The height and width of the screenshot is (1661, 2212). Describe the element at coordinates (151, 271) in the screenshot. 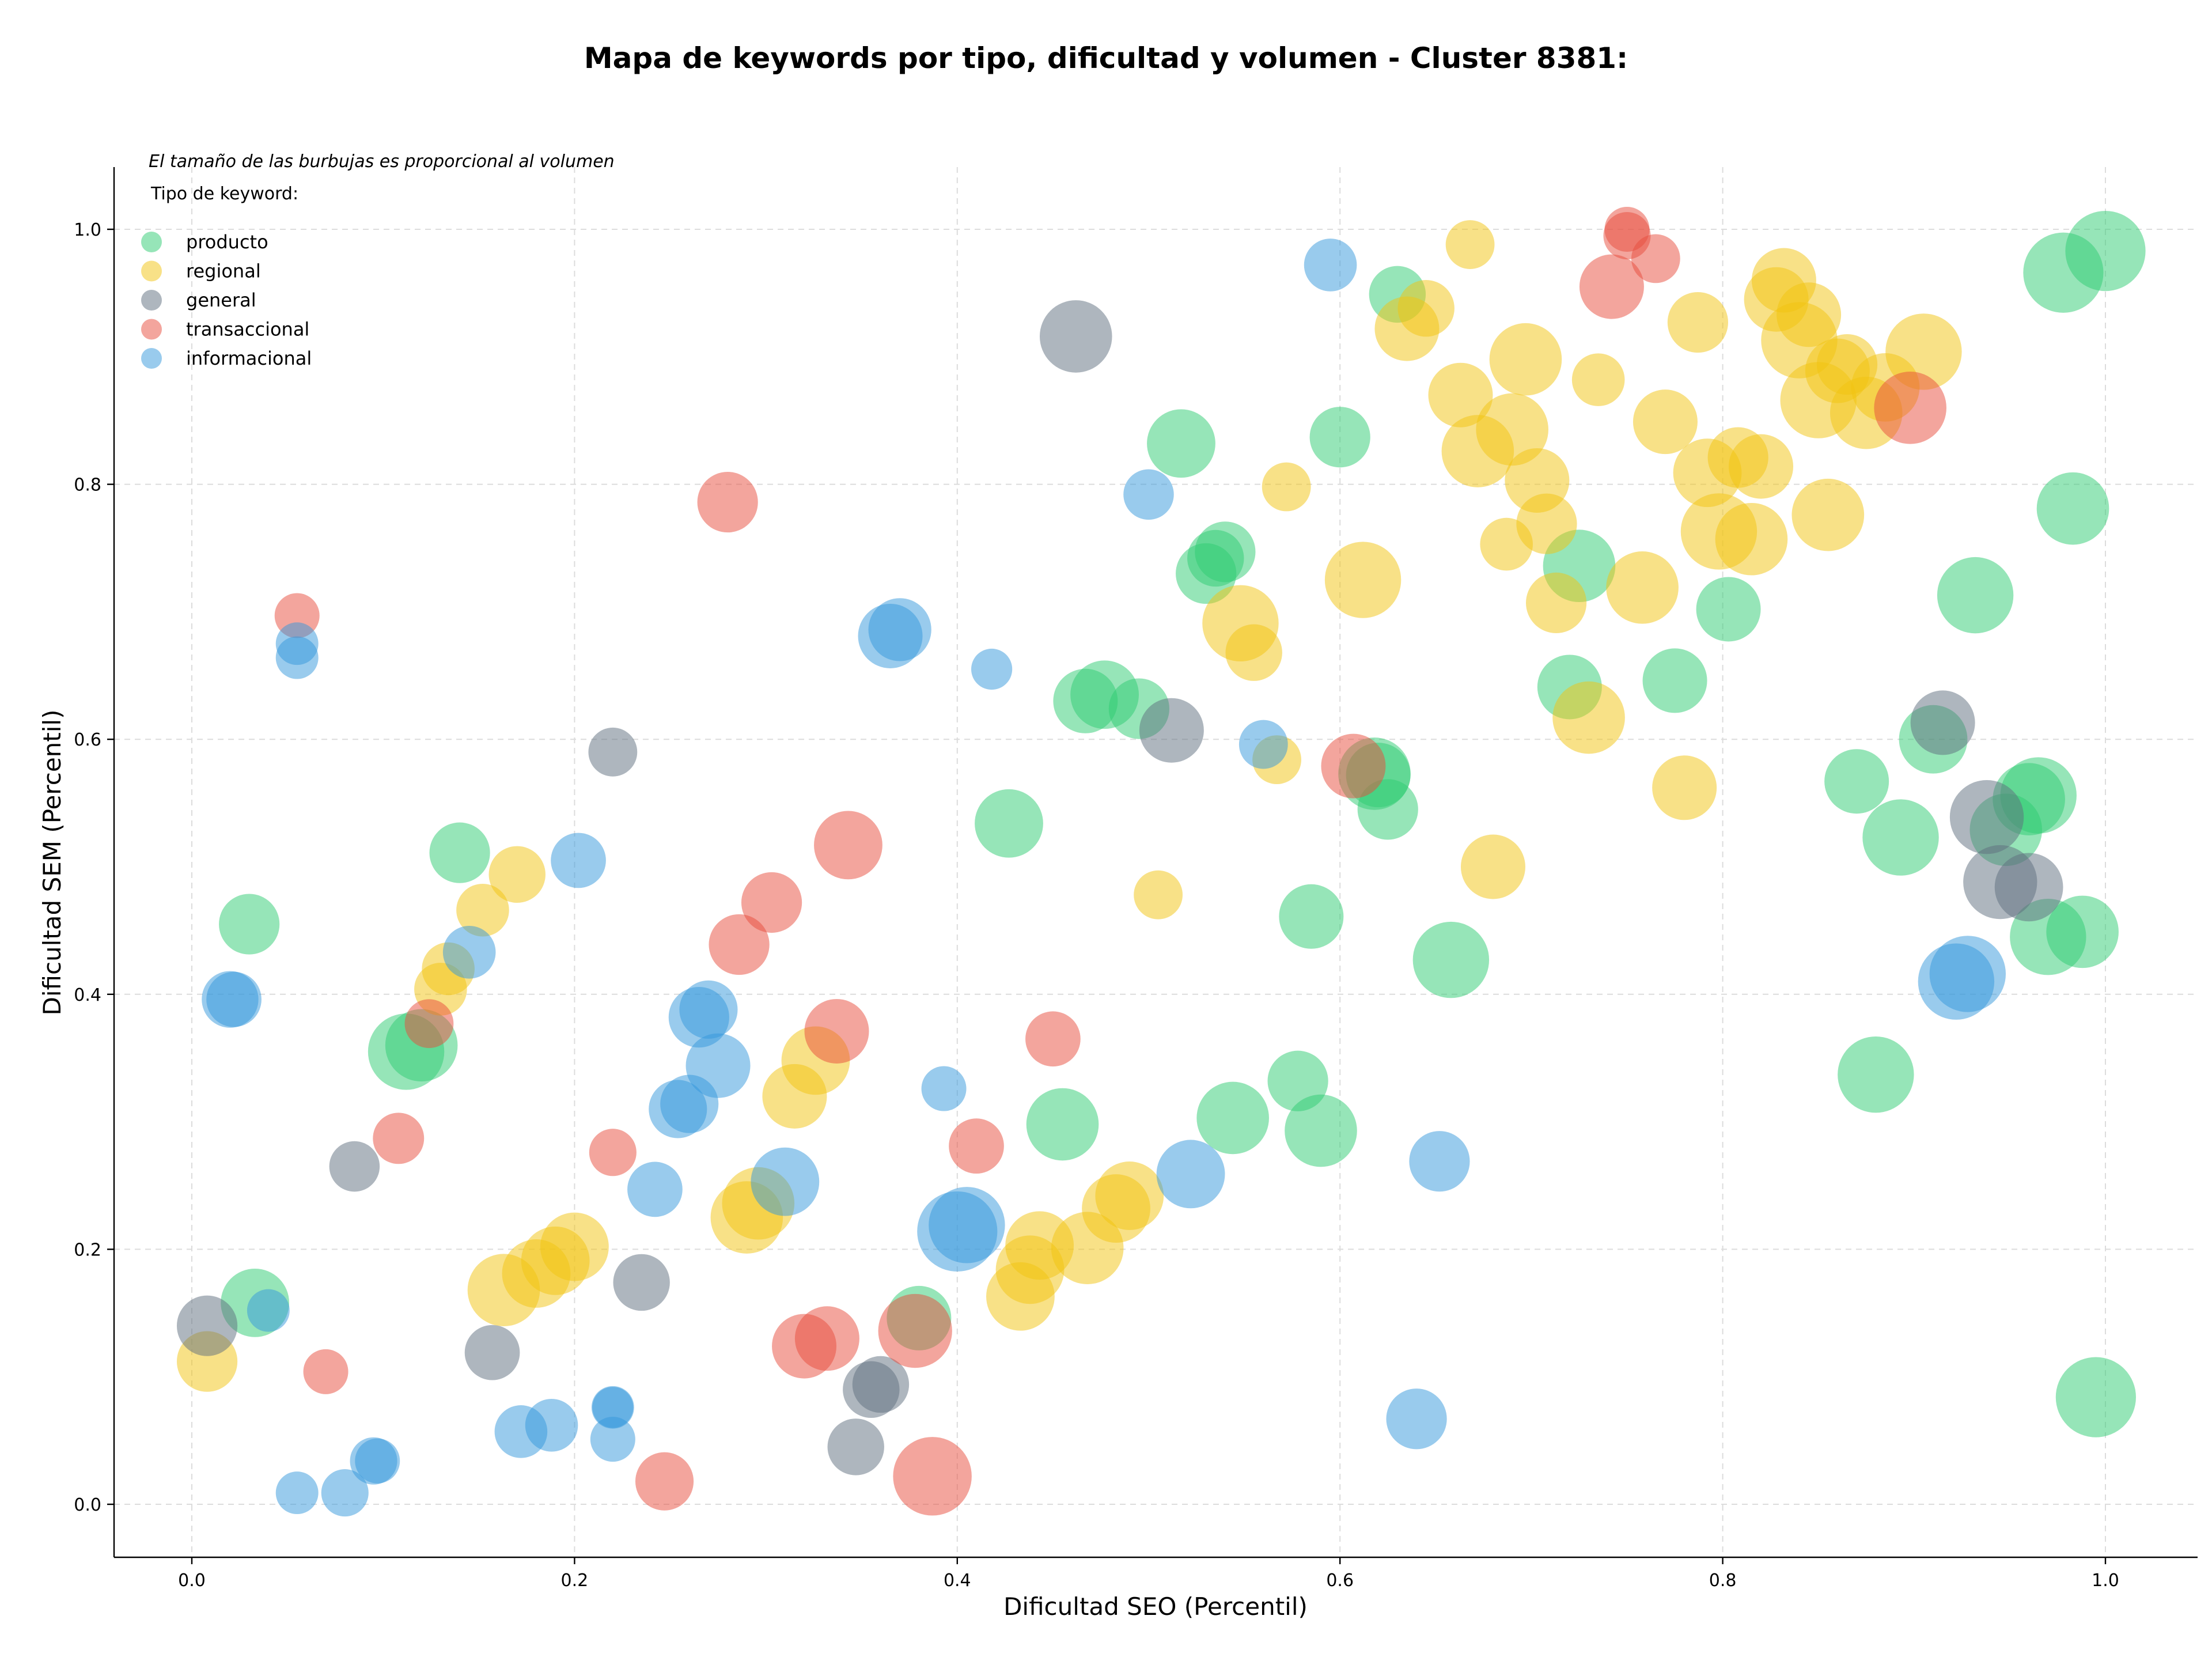

I see `legend-marker-regional` at that location.